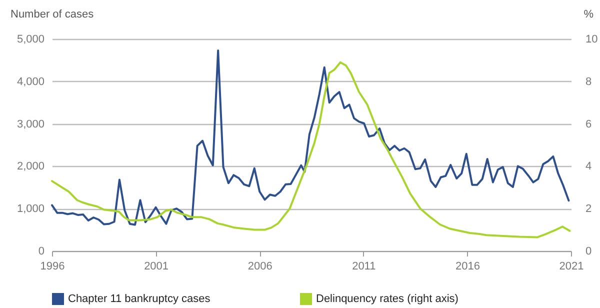 The height and width of the screenshot is (308, 600). What do you see at coordinates (387, 299) in the screenshot?
I see `legend-label: Delinquency rates (right axis)` at bounding box center [387, 299].